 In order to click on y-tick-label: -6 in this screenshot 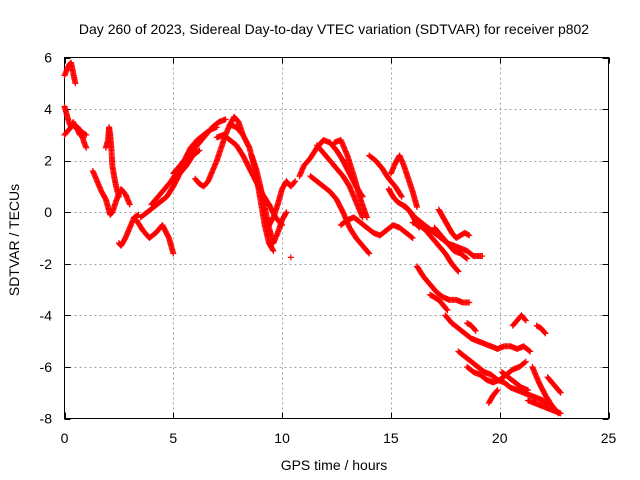, I will do `click(46, 367)`.